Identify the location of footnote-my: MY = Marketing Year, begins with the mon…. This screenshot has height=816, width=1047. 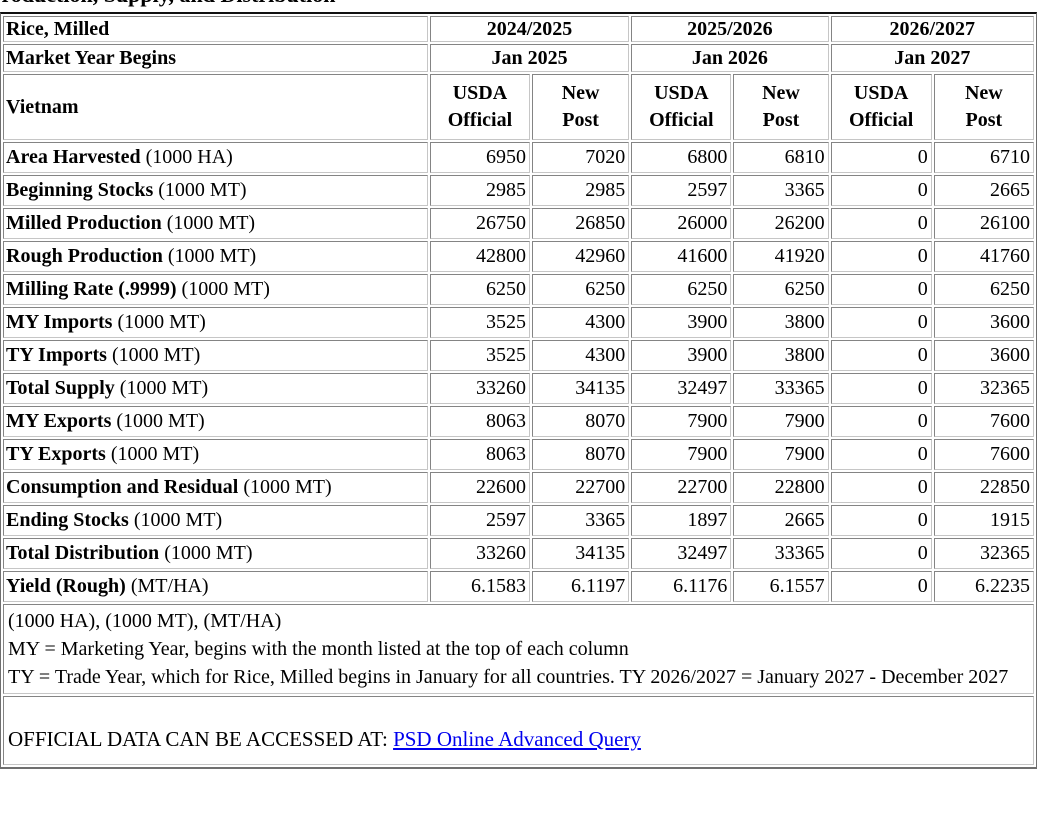
(318, 649).